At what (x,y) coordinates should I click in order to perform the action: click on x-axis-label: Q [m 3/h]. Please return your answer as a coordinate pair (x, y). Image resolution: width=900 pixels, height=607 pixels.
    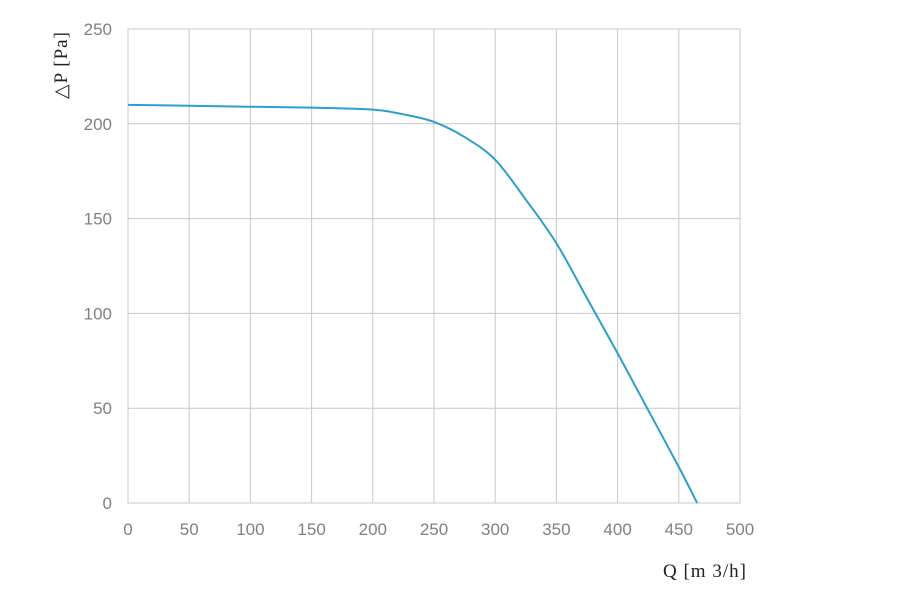
    Looking at the image, I should click on (705, 571).